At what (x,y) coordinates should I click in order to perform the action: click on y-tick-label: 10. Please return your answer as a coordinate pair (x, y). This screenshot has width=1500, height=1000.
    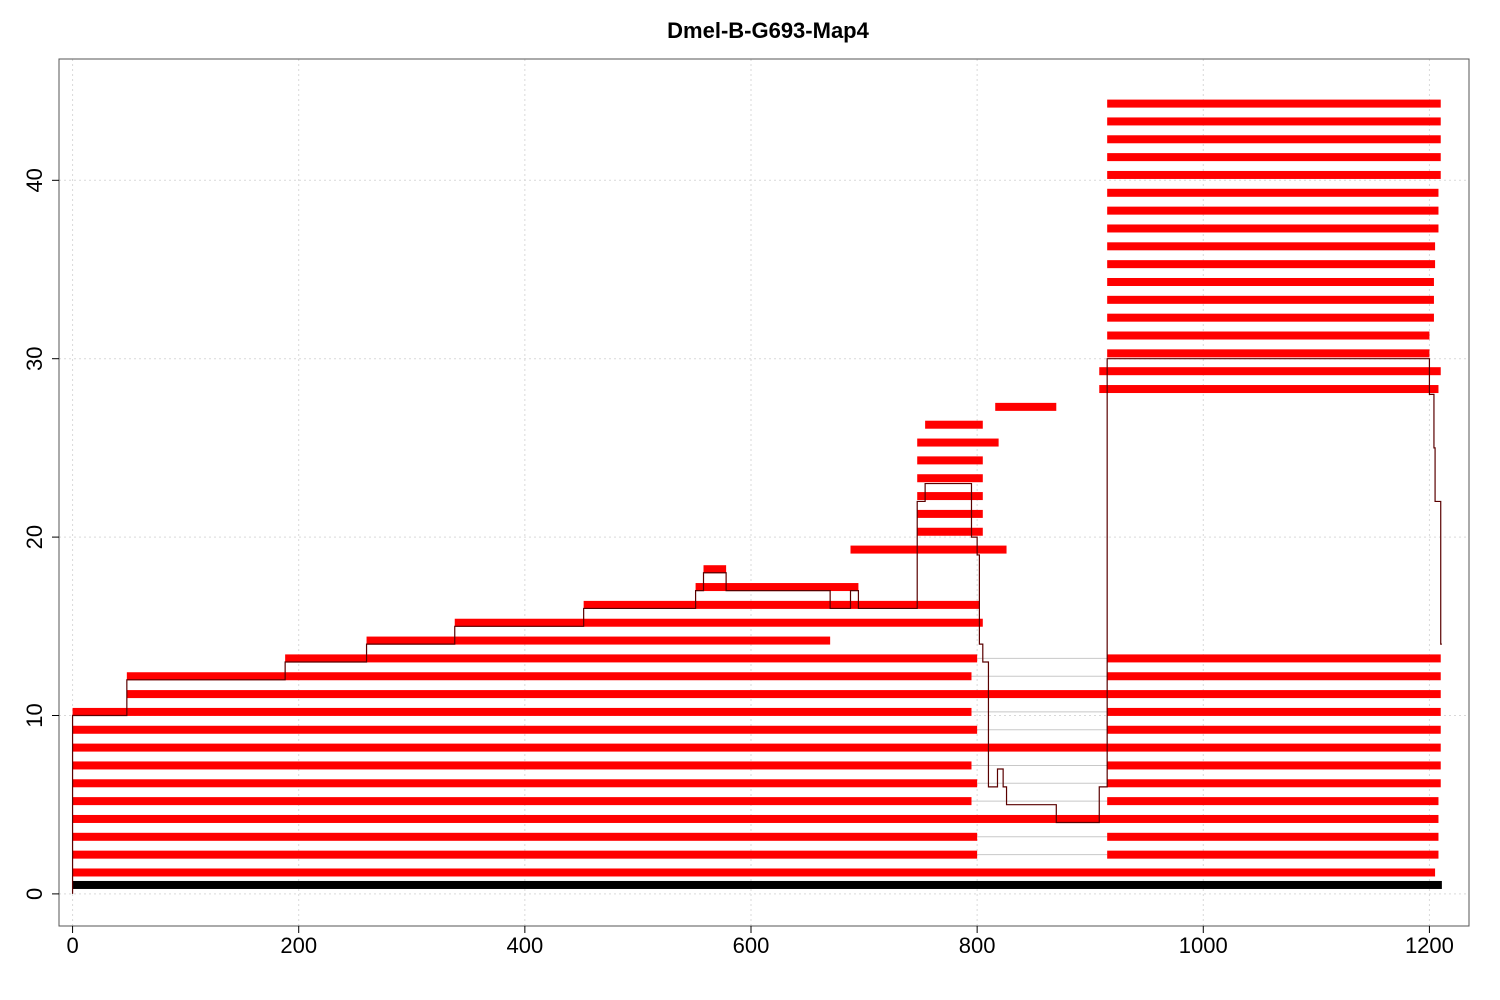
    Looking at the image, I should click on (34, 715).